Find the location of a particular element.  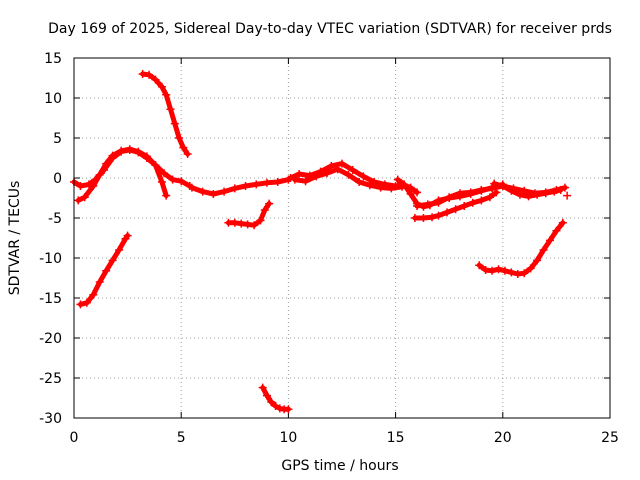

y-tick-label: 5 is located at coordinates (57, 139).